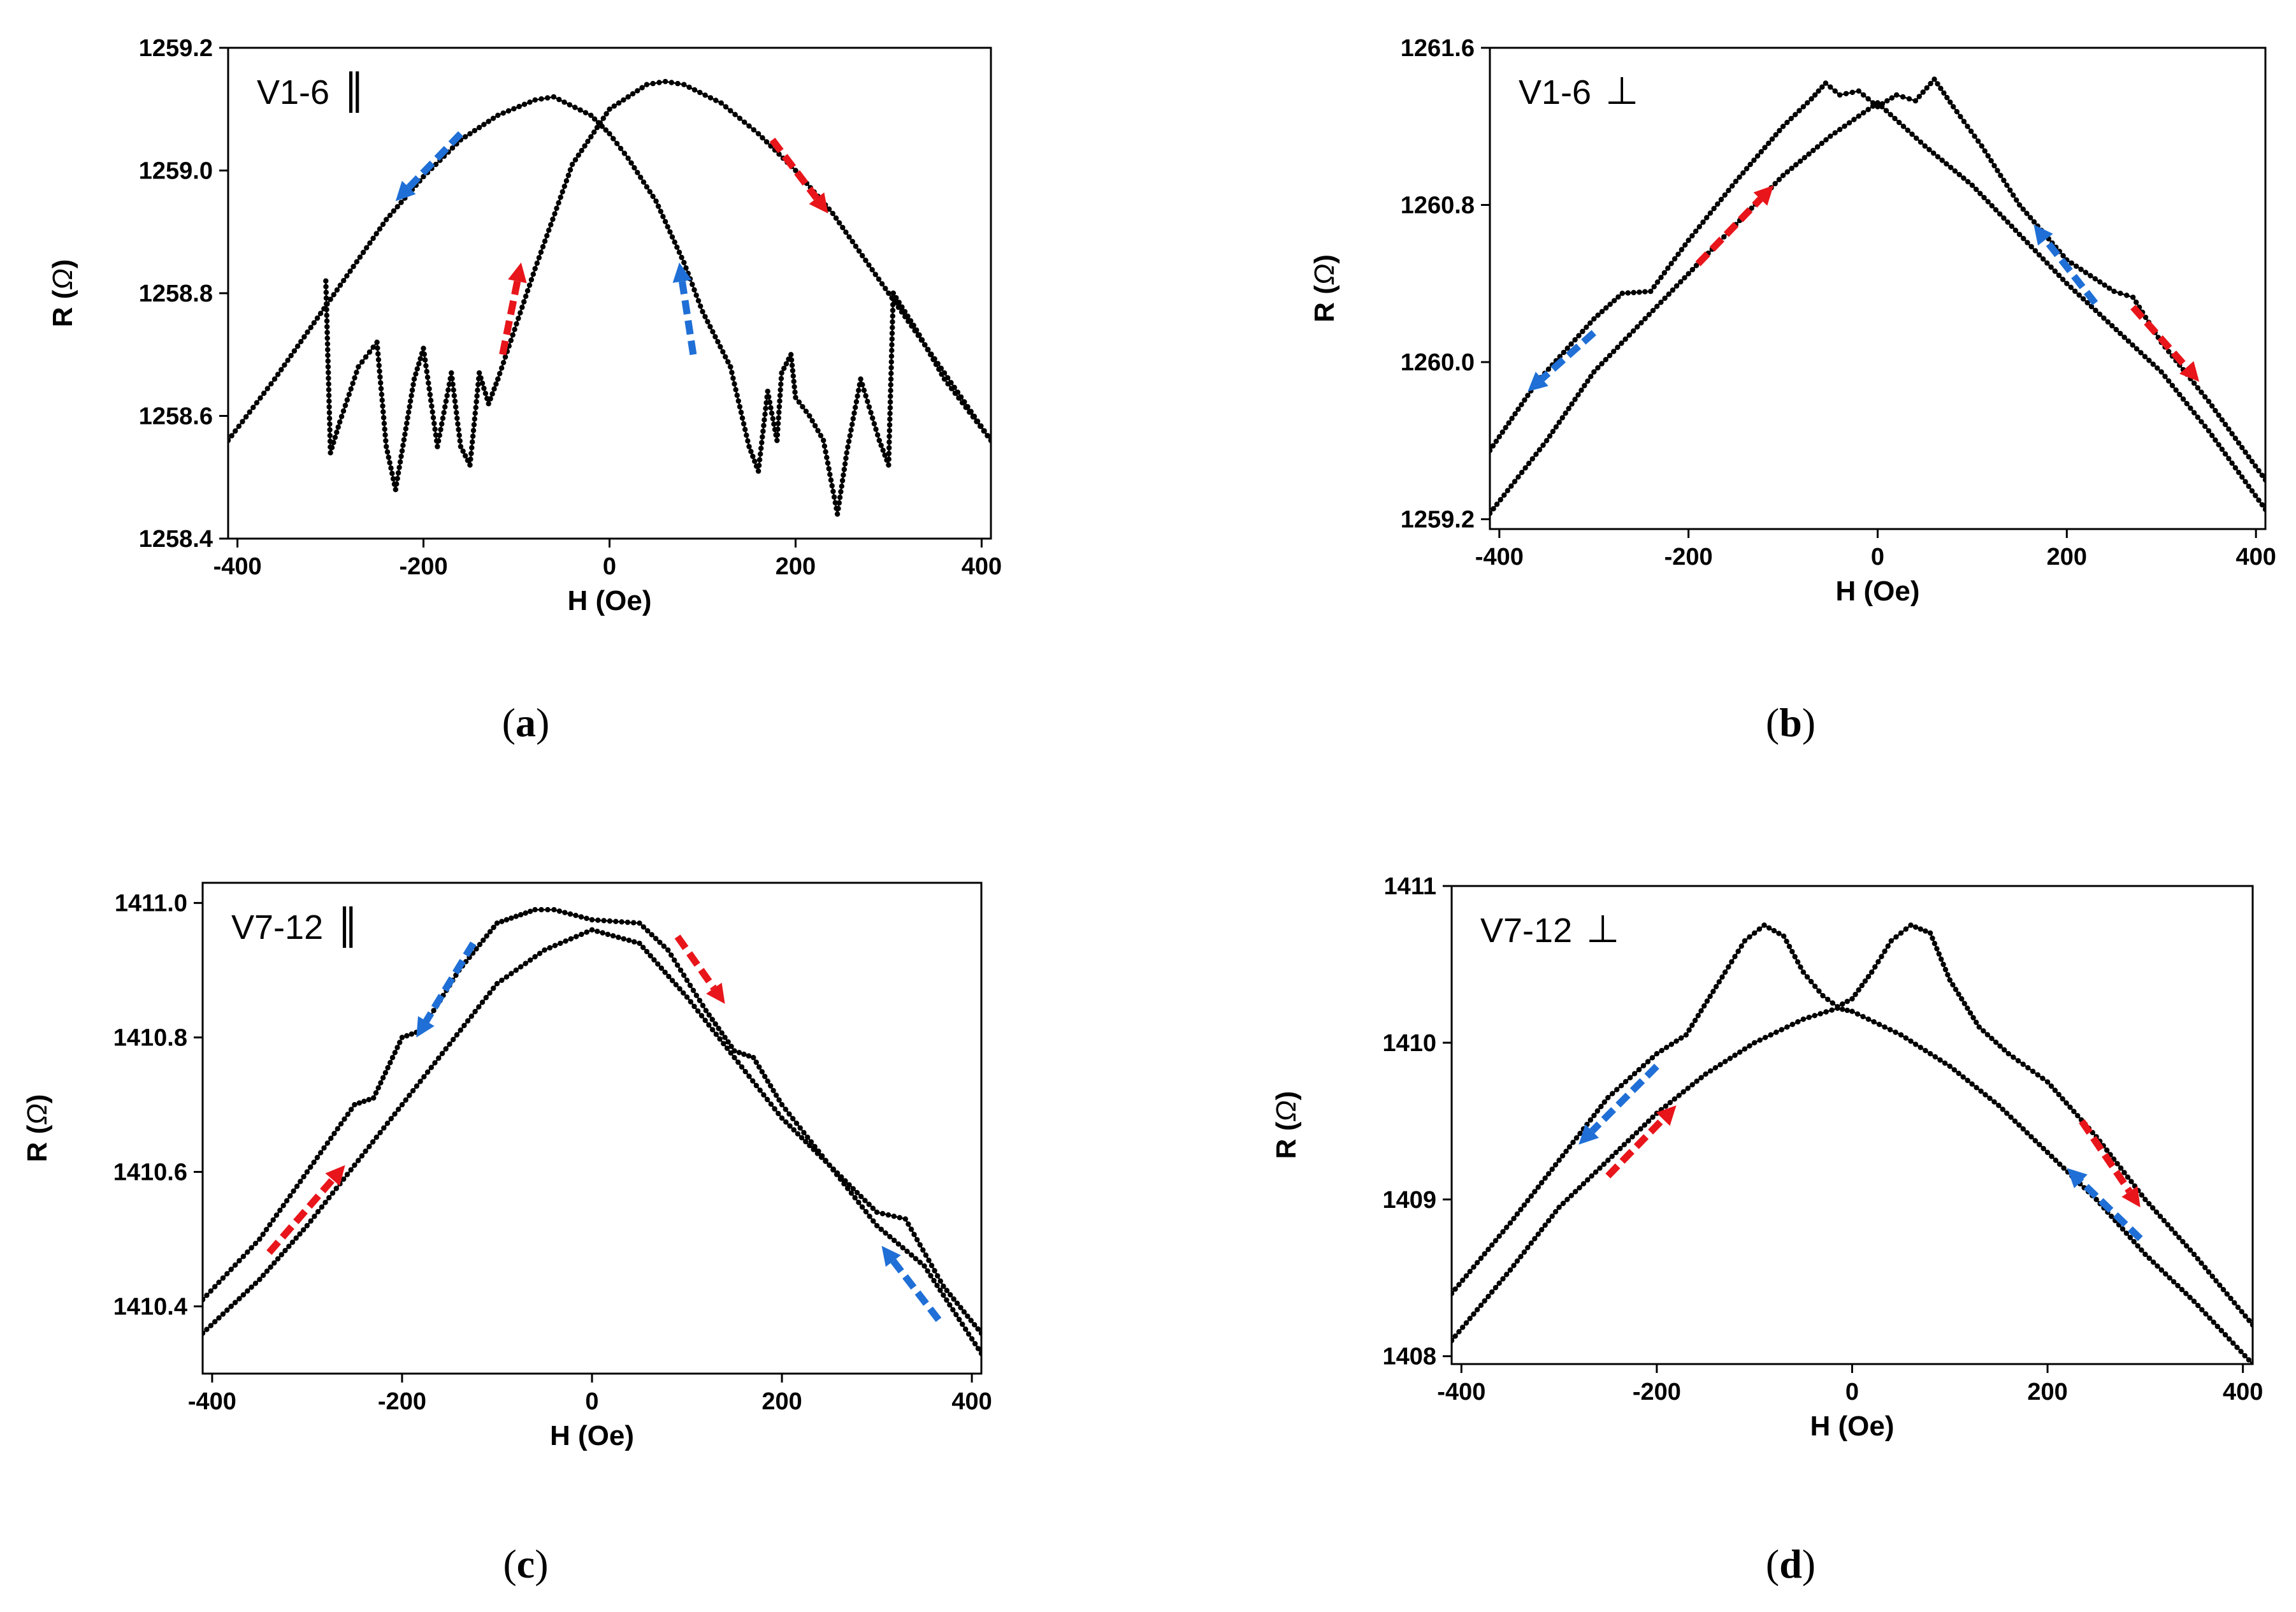 The width and height of the screenshot is (2296, 1612). Describe the element at coordinates (2043, 235) in the screenshot. I see `arrow-head` at that location.